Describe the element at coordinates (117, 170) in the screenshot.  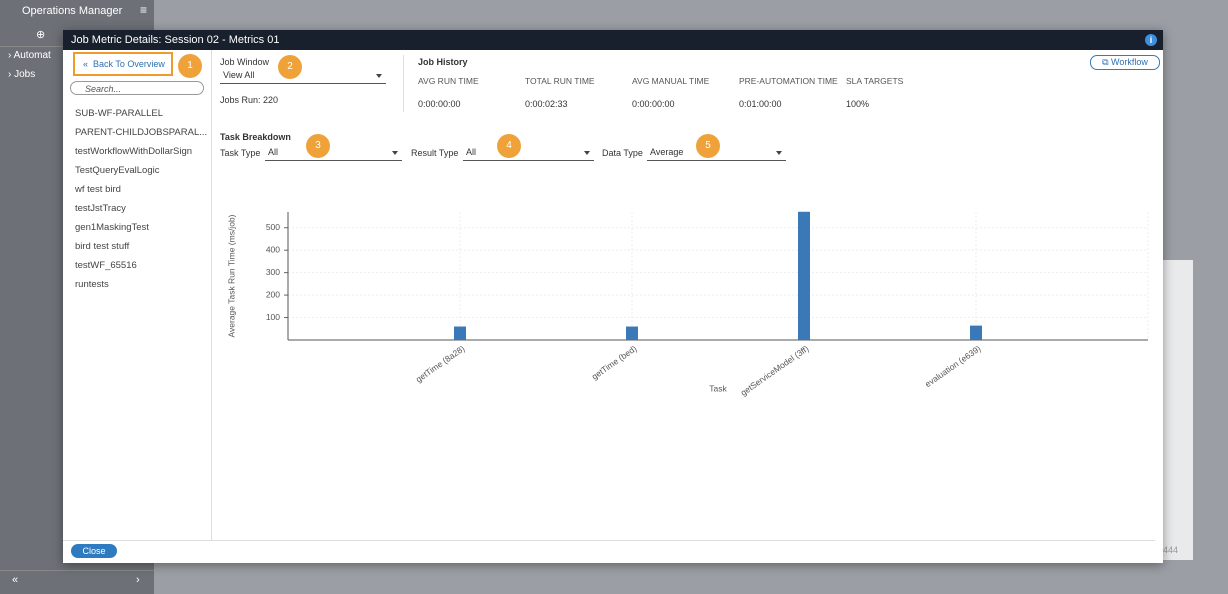
I see `job-item: TestQueryEvalLogic` at that location.